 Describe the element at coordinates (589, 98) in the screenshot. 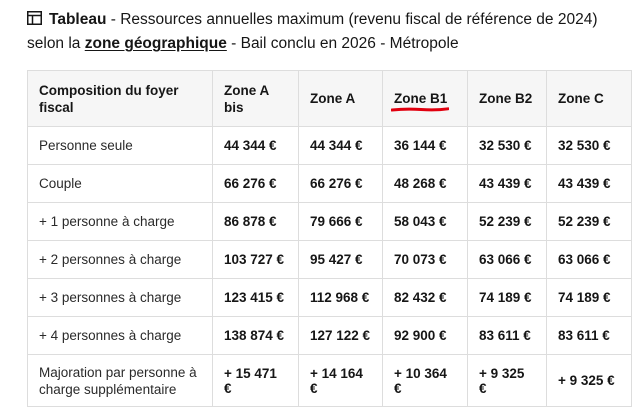

I see `header-zone-c: Zone C` at that location.